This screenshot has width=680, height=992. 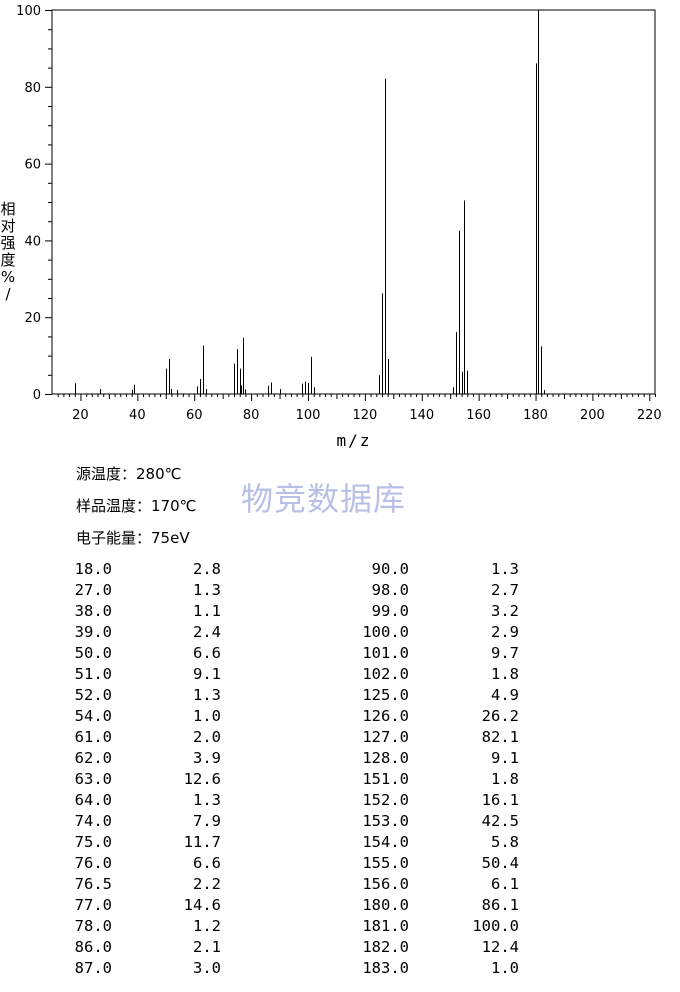 What do you see at coordinates (500, 737) in the screenshot?
I see `table-right-intensity: 82.1` at bounding box center [500, 737].